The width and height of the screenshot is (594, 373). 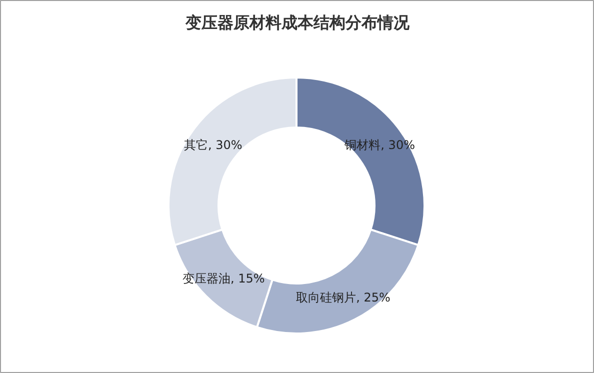 I want to click on slice-label: 取向硅钢片, 25%, so click(x=343, y=297).